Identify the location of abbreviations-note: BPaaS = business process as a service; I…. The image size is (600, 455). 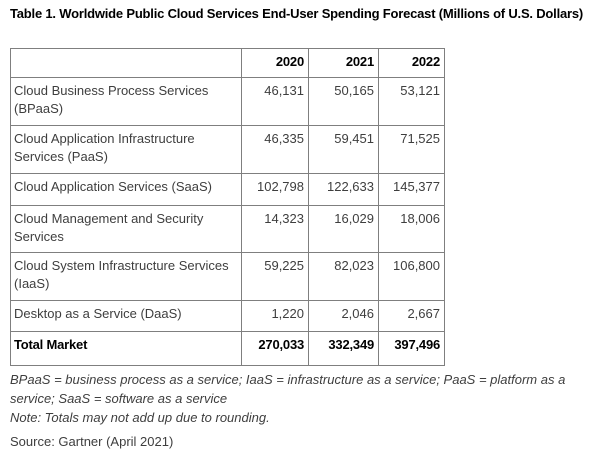
(288, 389).